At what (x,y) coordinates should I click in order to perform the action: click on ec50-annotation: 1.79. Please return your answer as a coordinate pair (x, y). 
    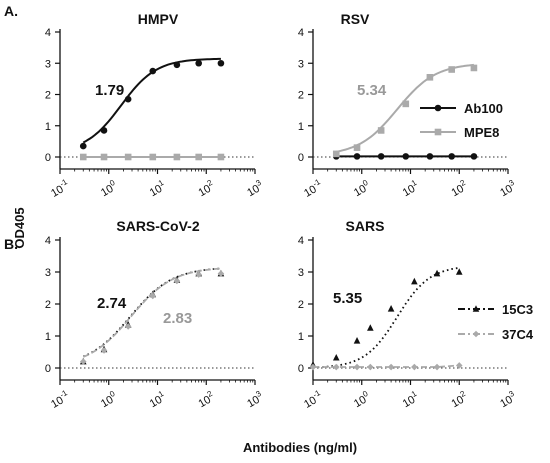
    Looking at the image, I should click on (109, 90).